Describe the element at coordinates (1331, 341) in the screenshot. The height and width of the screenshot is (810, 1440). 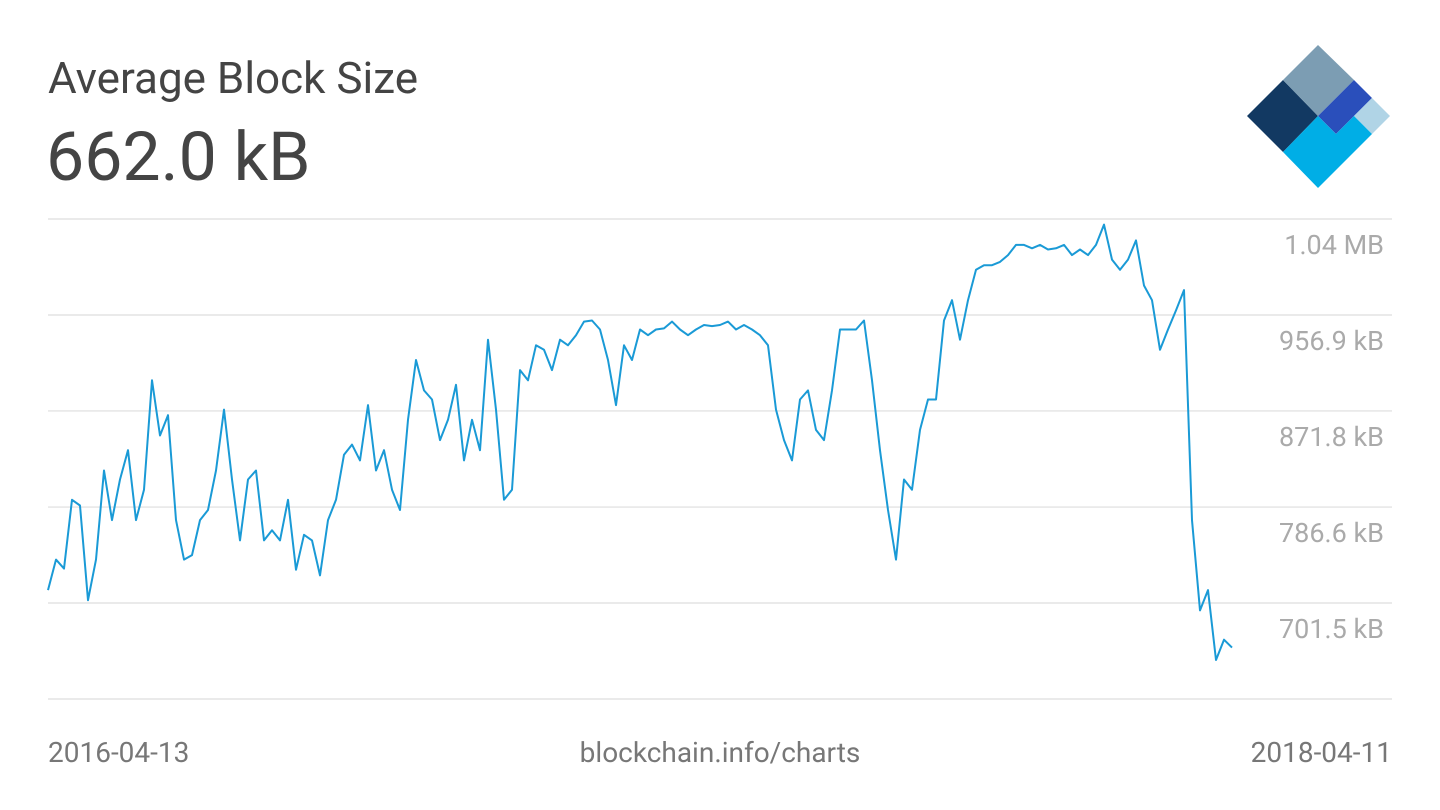
I see `y-tick-label: 956.9 kB` at that location.